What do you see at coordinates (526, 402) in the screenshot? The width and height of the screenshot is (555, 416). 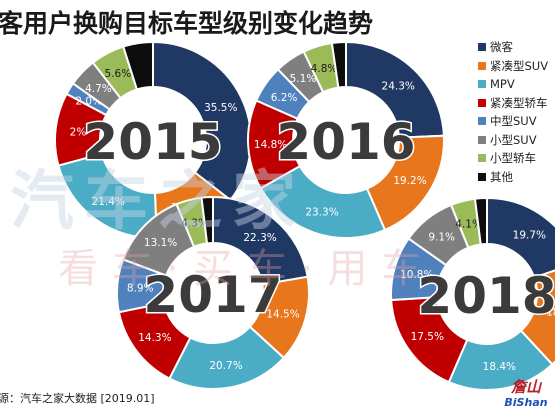 I see `logo-english: BiShan` at bounding box center [526, 402].